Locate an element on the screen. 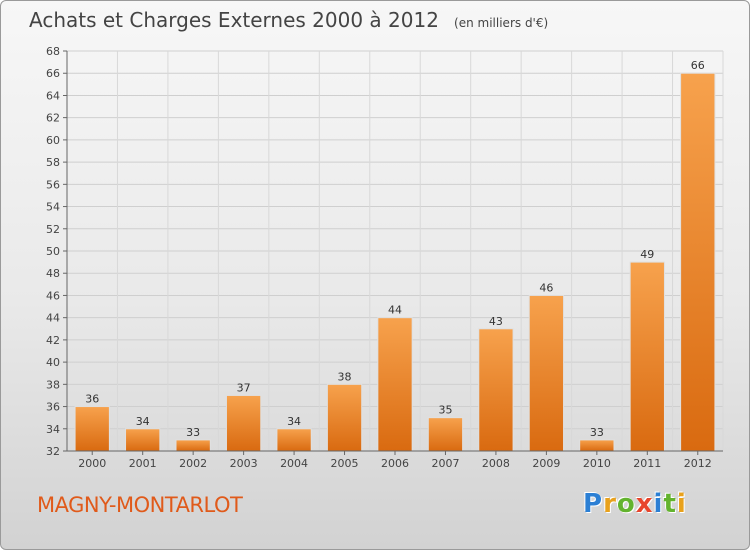 The width and height of the screenshot is (750, 550). bar-value-label: 49 is located at coordinates (647, 254).